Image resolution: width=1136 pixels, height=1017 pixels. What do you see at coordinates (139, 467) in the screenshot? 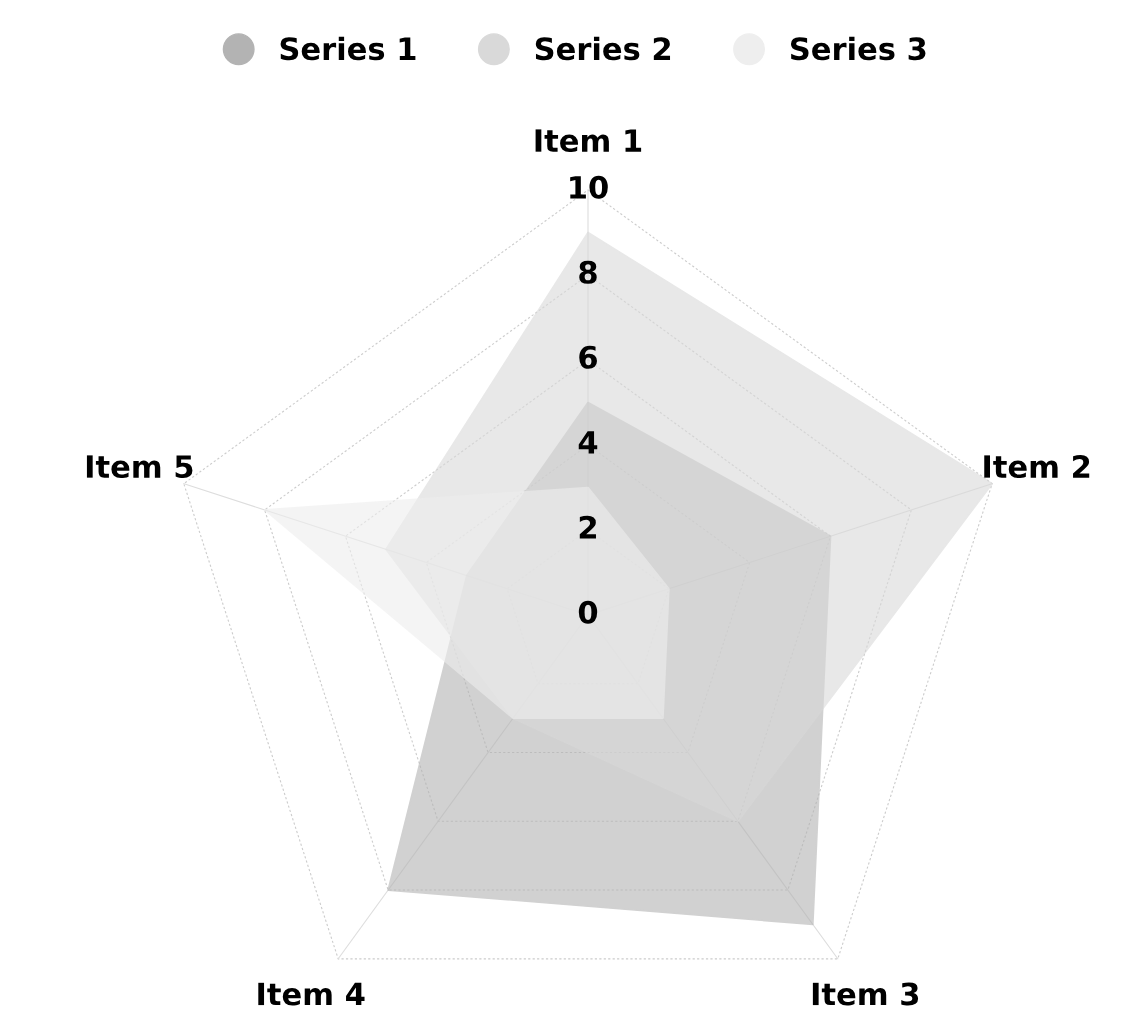
I see `spoke-label: Item 5` at bounding box center [139, 467].